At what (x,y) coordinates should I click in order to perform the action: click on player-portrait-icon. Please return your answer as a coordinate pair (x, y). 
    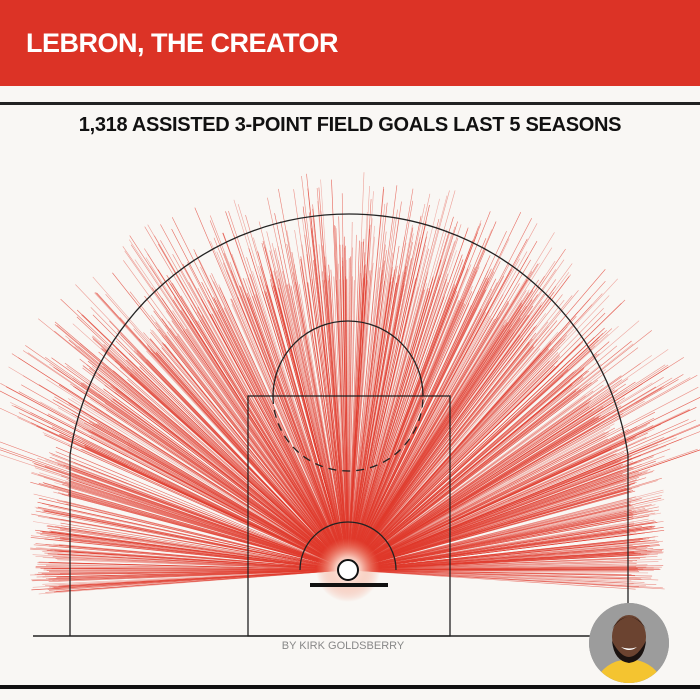
    Looking at the image, I should click on (629, 643).